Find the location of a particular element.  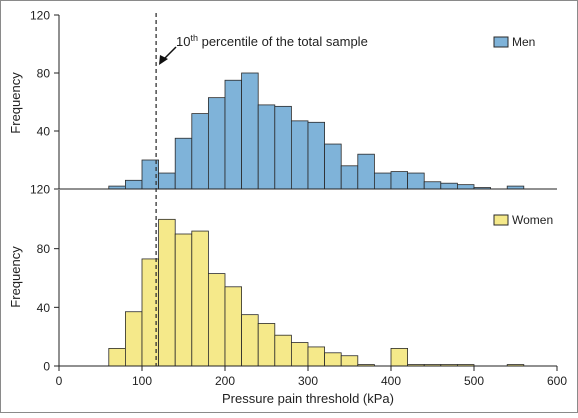

x-tick-label: 300 is located at coordinates (308, 381).